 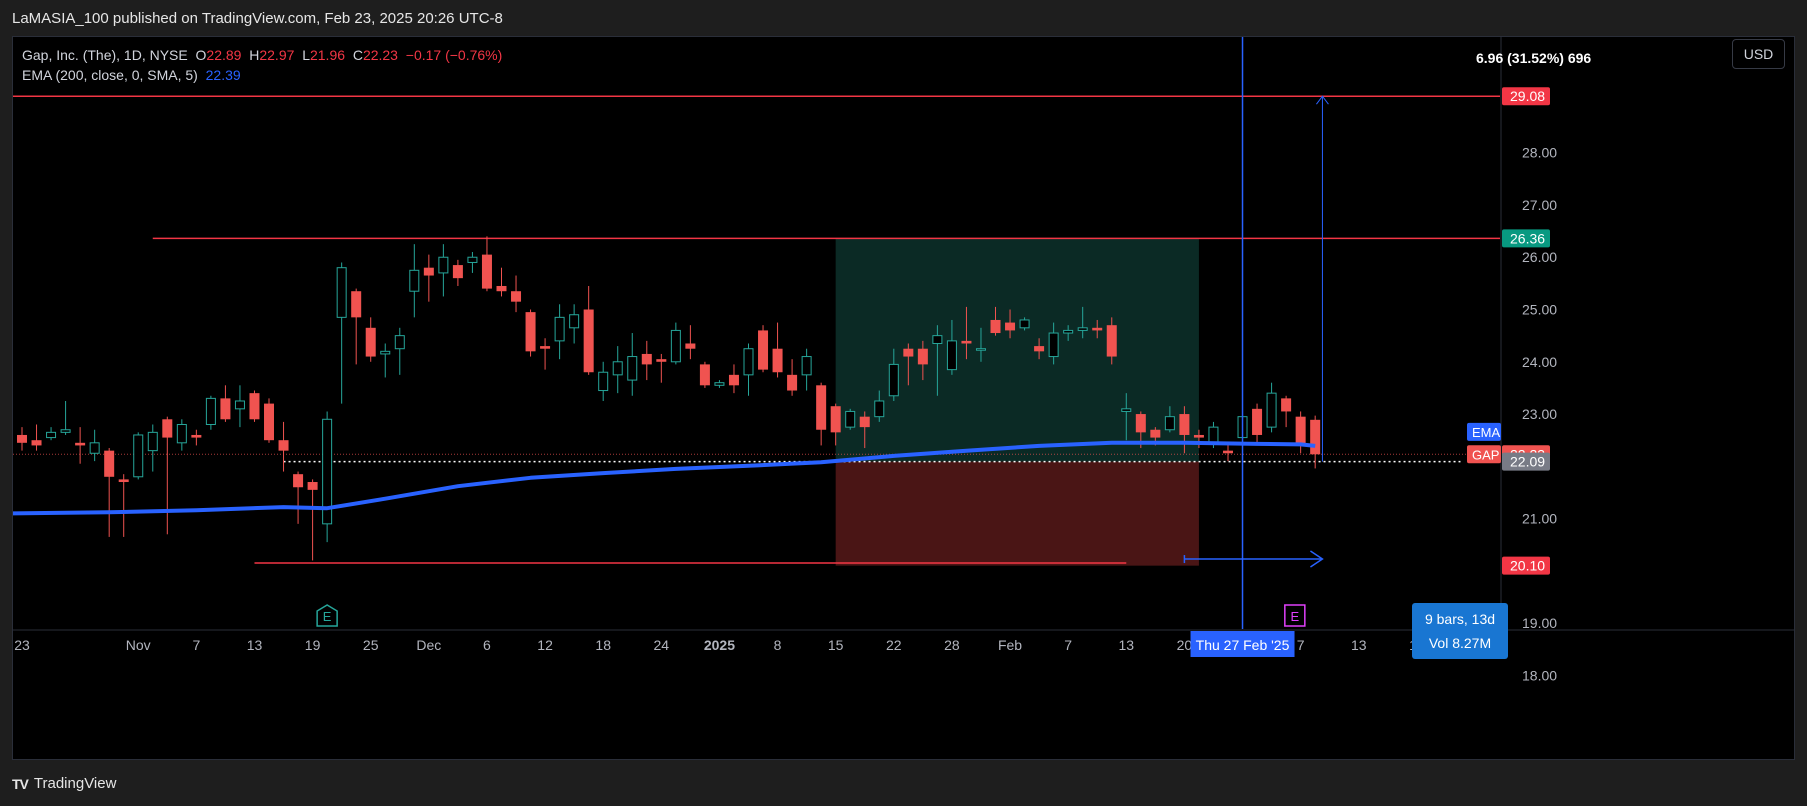 I want to click on earnings-marker-label: E, so click(x=327, y=616).